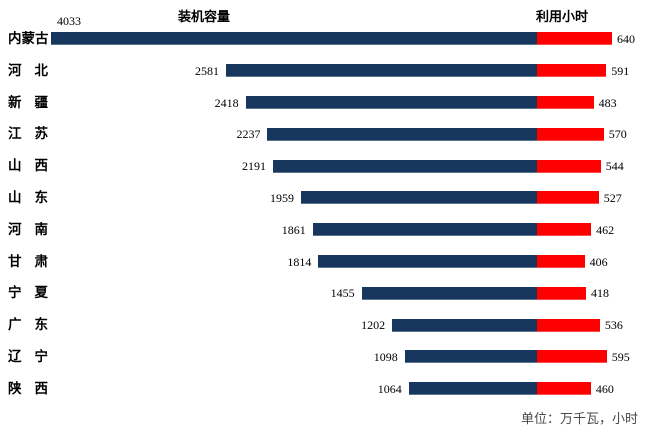  Describe the element at coordinates (373, 325) in the screenshot. I see `capacity-value: 1202` at that location.